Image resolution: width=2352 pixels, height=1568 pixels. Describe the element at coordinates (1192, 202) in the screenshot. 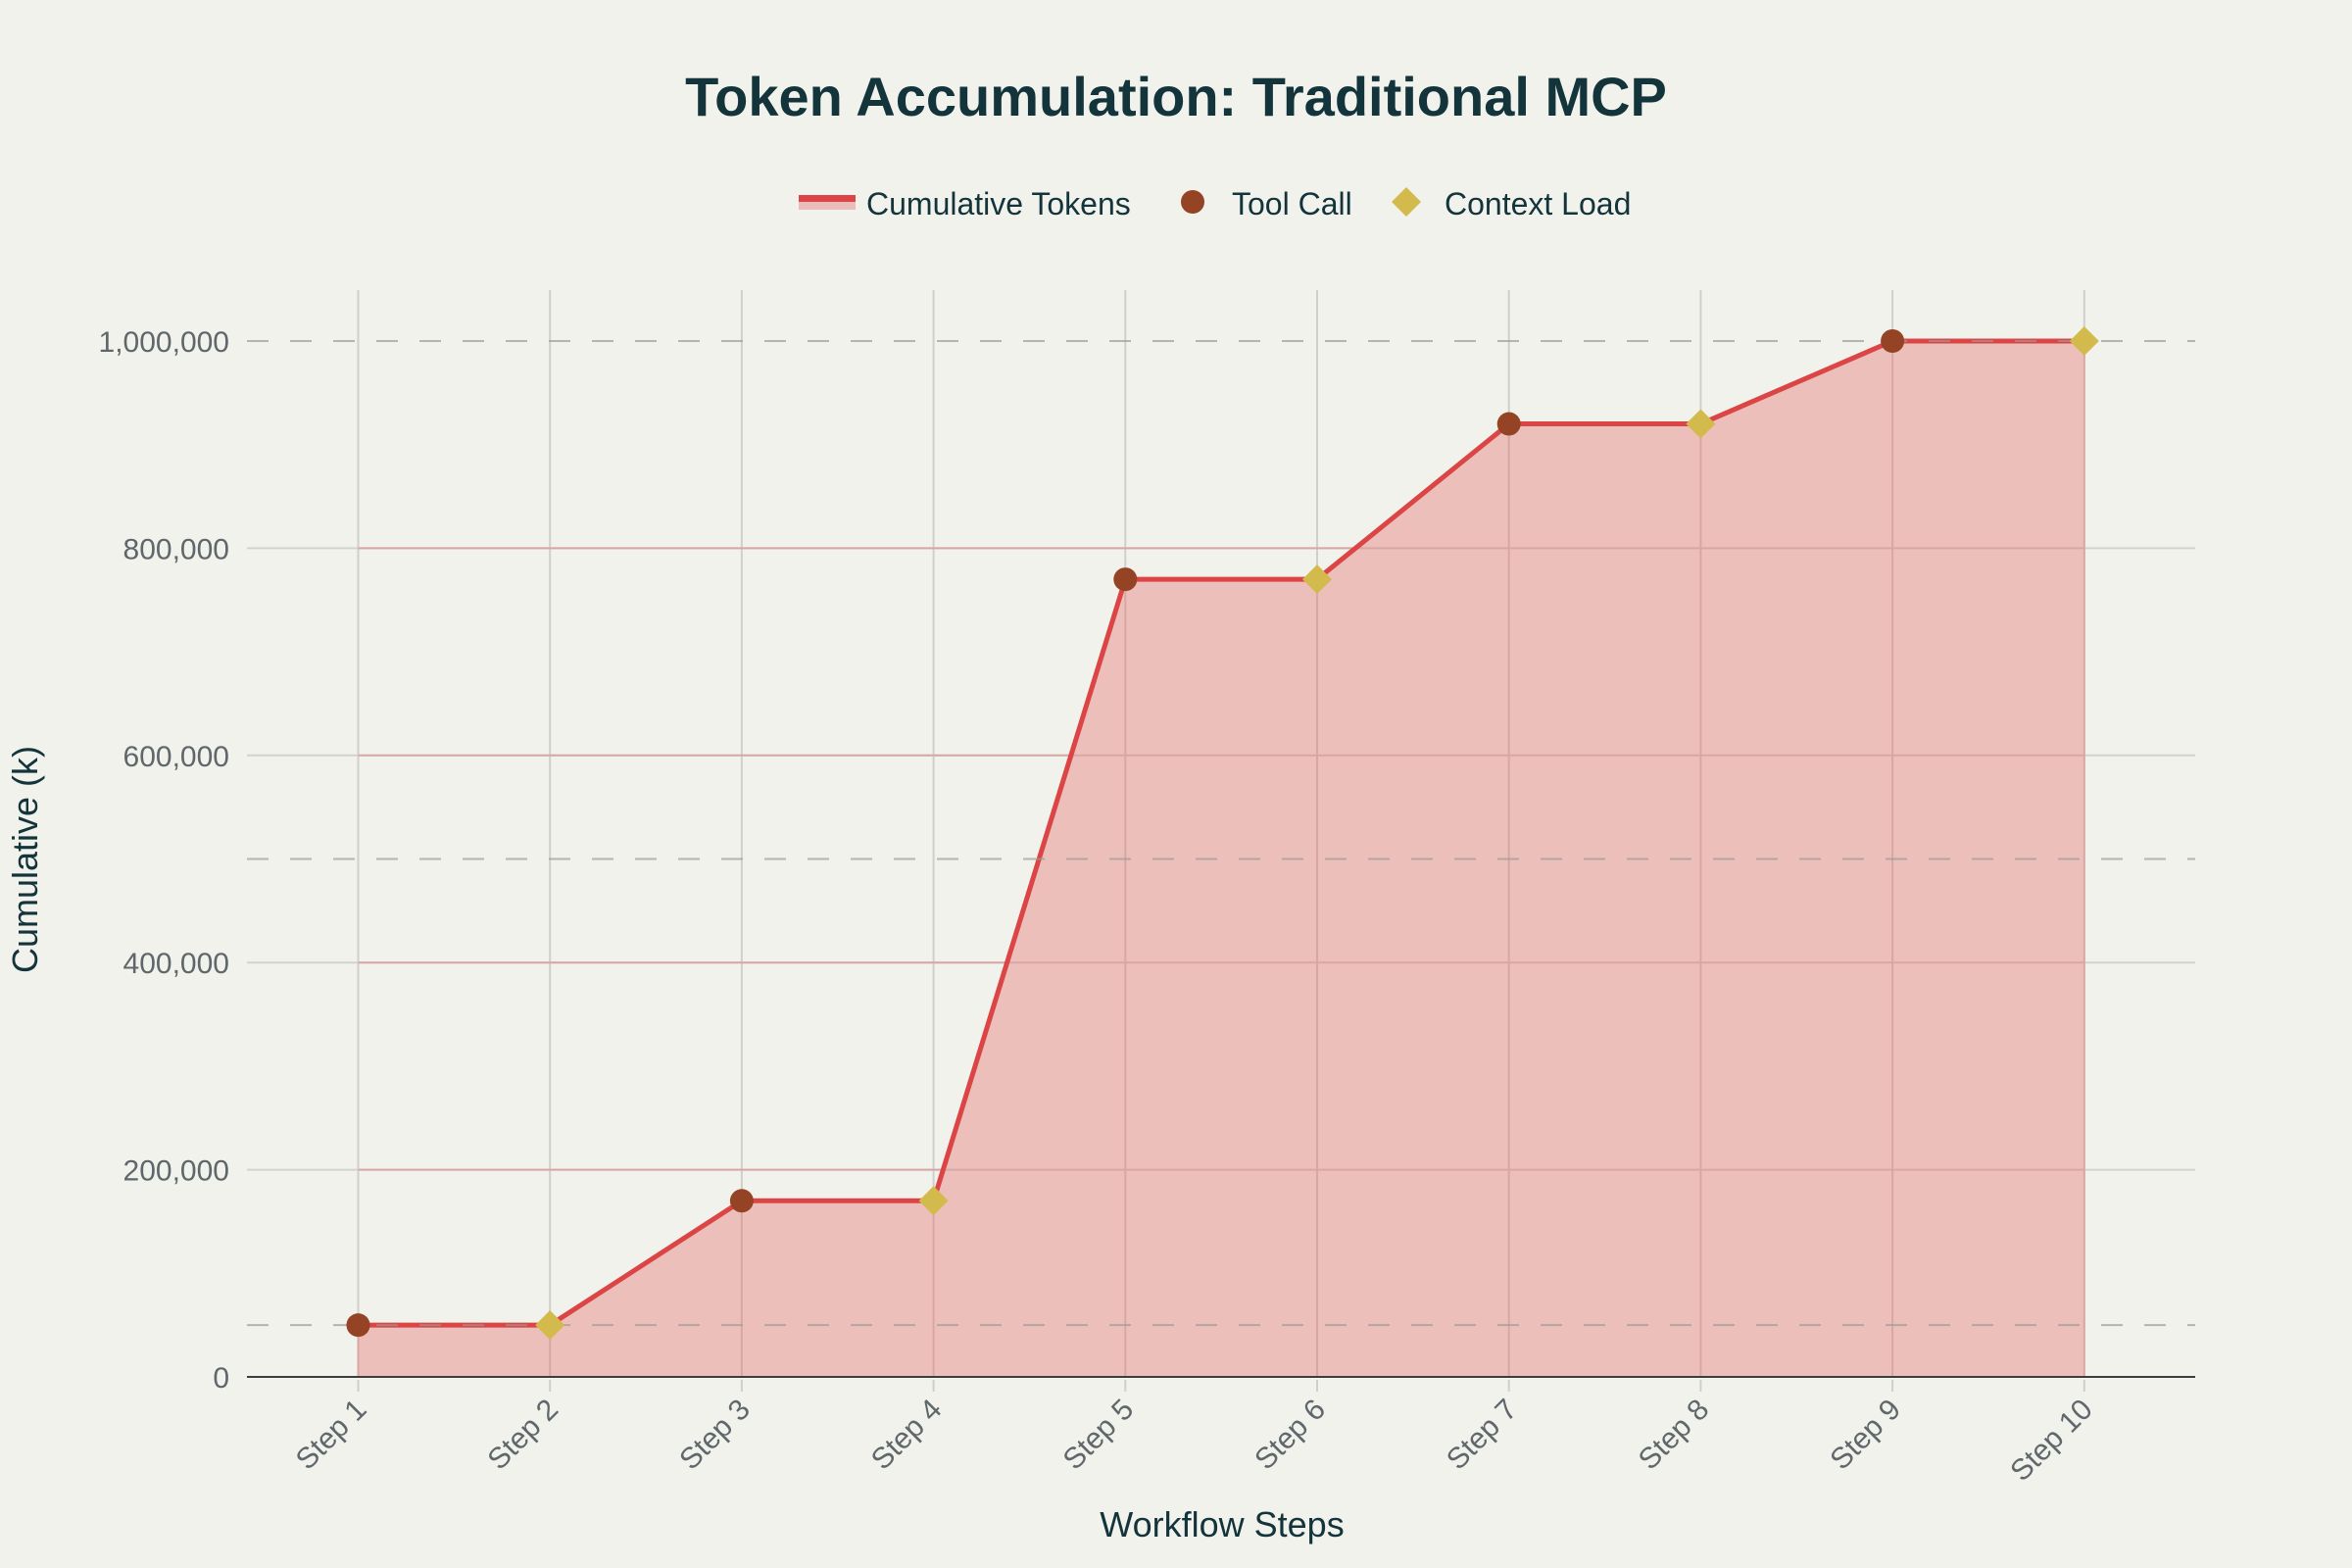

I see `tool-call-marker-icon` at that location.